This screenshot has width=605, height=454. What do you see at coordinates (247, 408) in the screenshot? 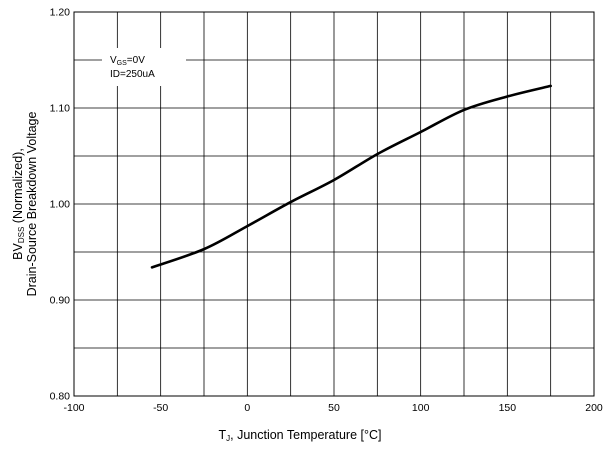
I see `x-tick-label: 0` at bounding box center [247, 408].